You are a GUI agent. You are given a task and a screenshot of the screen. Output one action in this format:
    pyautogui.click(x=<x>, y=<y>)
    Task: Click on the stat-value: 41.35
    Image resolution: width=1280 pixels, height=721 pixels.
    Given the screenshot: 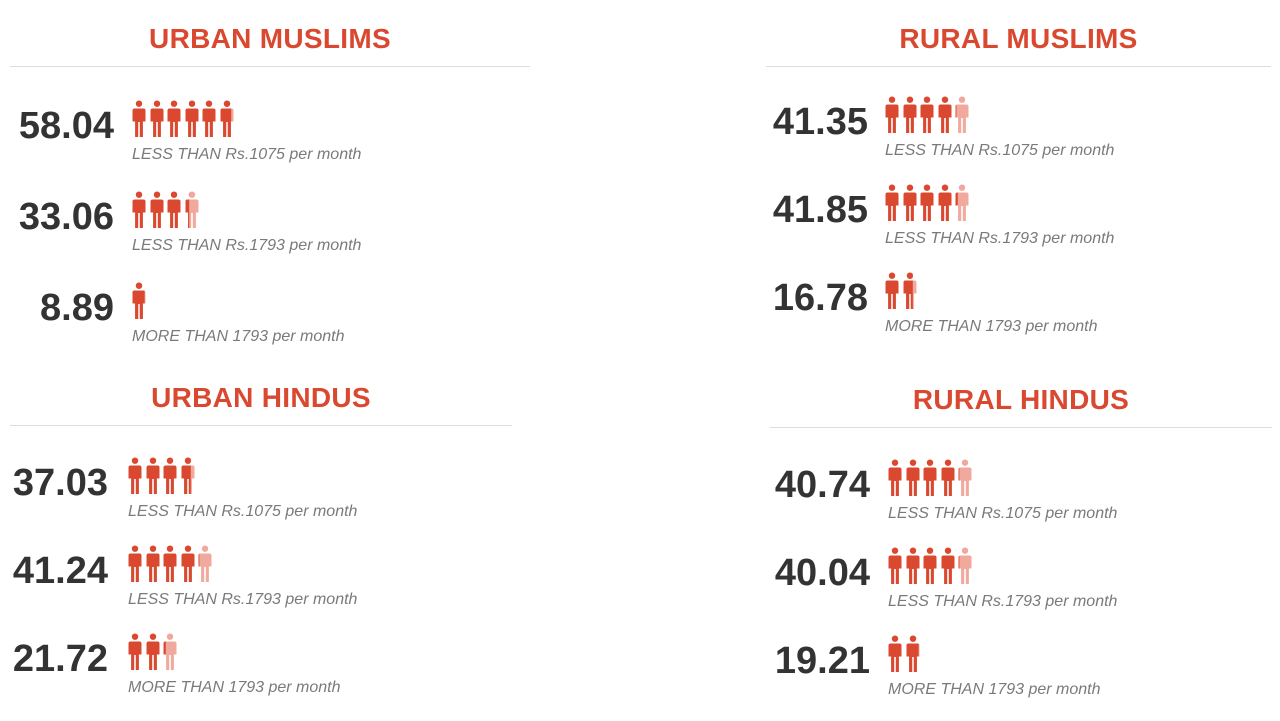 What is the action you would take?
    pyautogui.click(x=820, y=122)
    